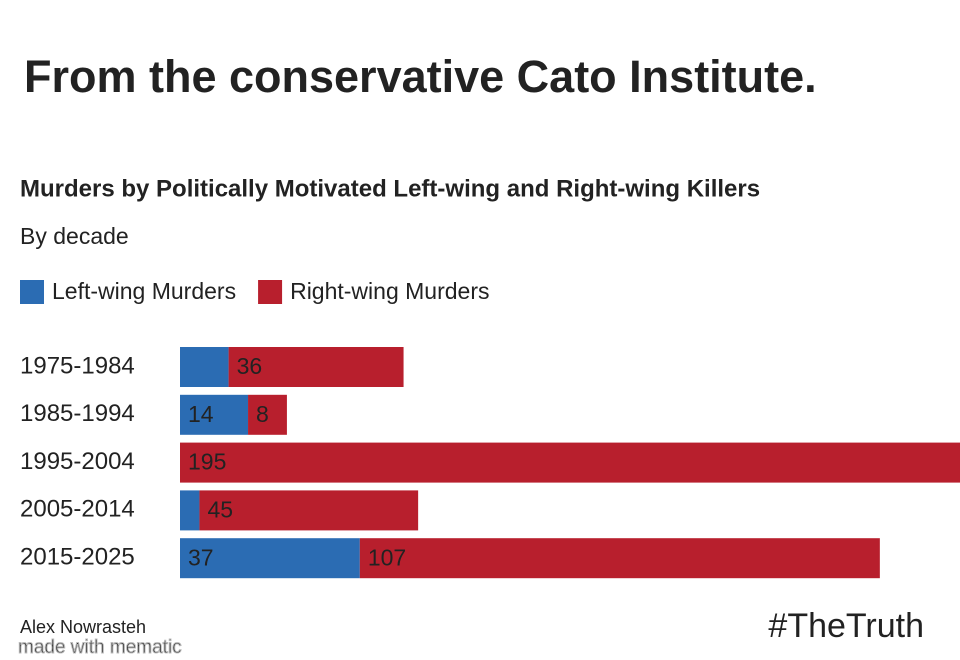  I want to click on subtitle: By decade, so click(74, 236).